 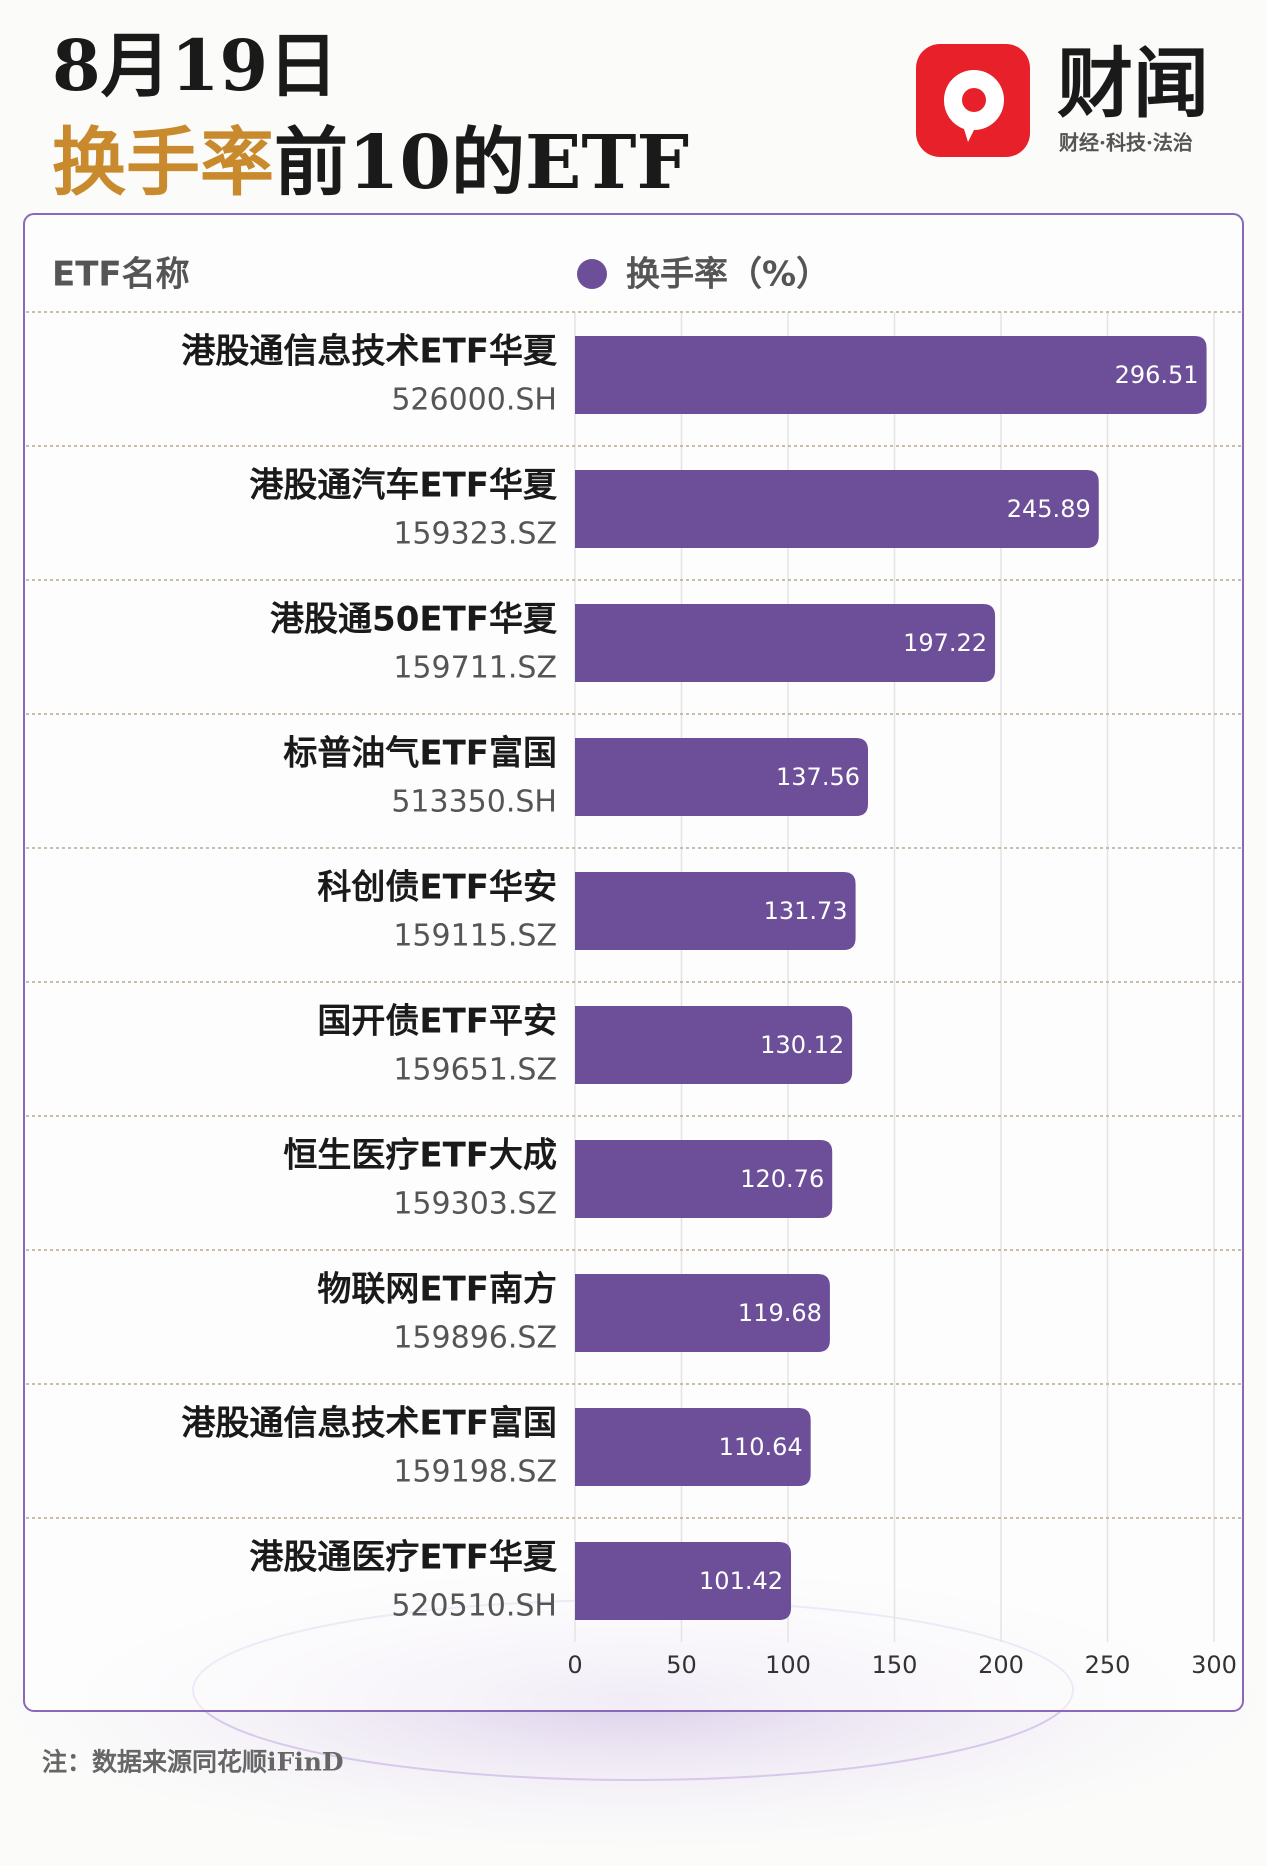 I want to click on category-label: 港股通信息技术ETF富国, so click(x=369, y=1424).